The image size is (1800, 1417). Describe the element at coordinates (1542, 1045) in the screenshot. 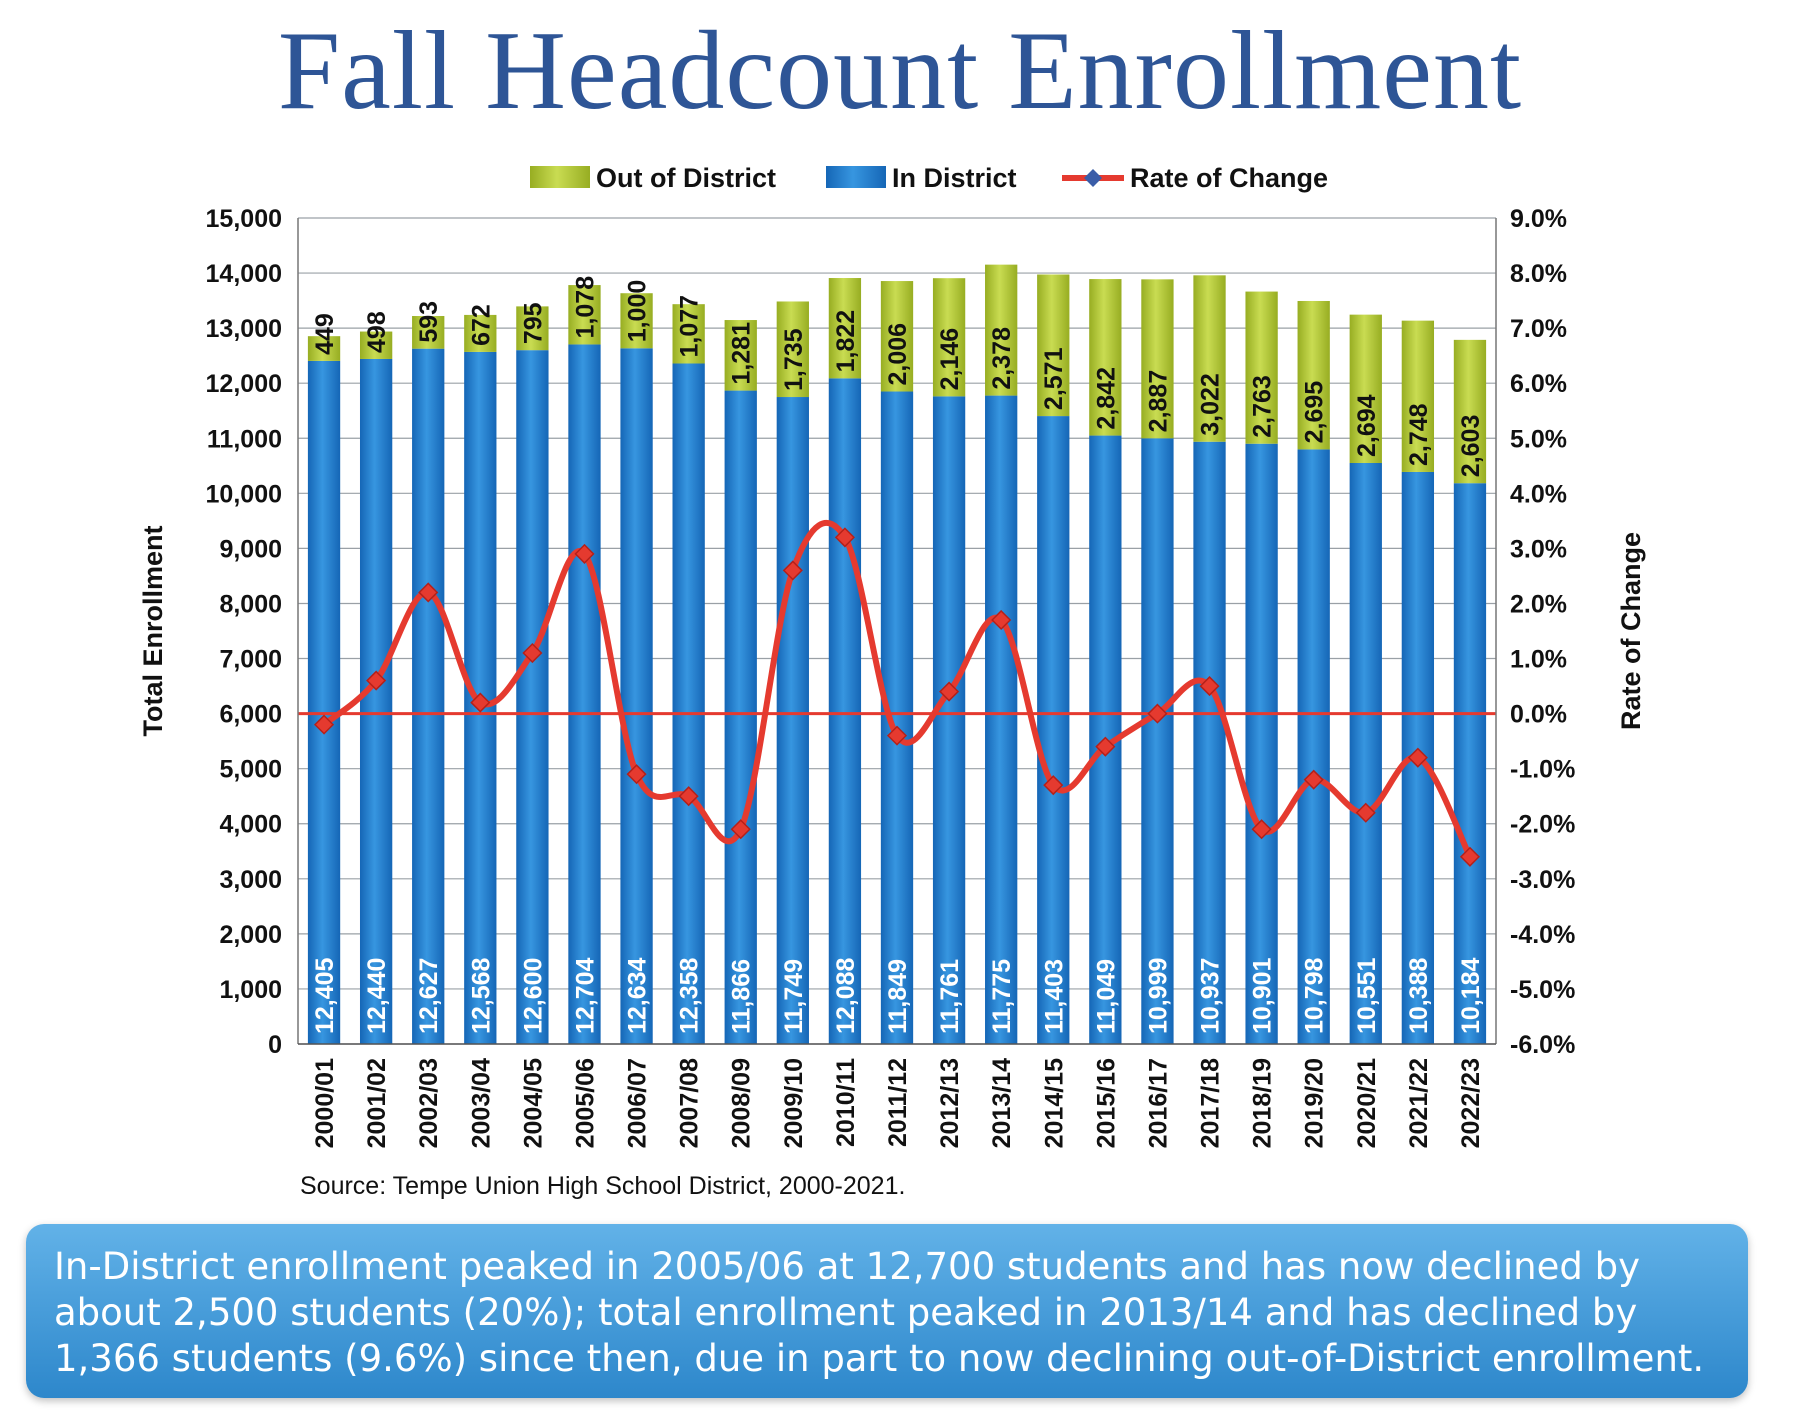

I see `y2-tick-label: -6.0%` at that location.